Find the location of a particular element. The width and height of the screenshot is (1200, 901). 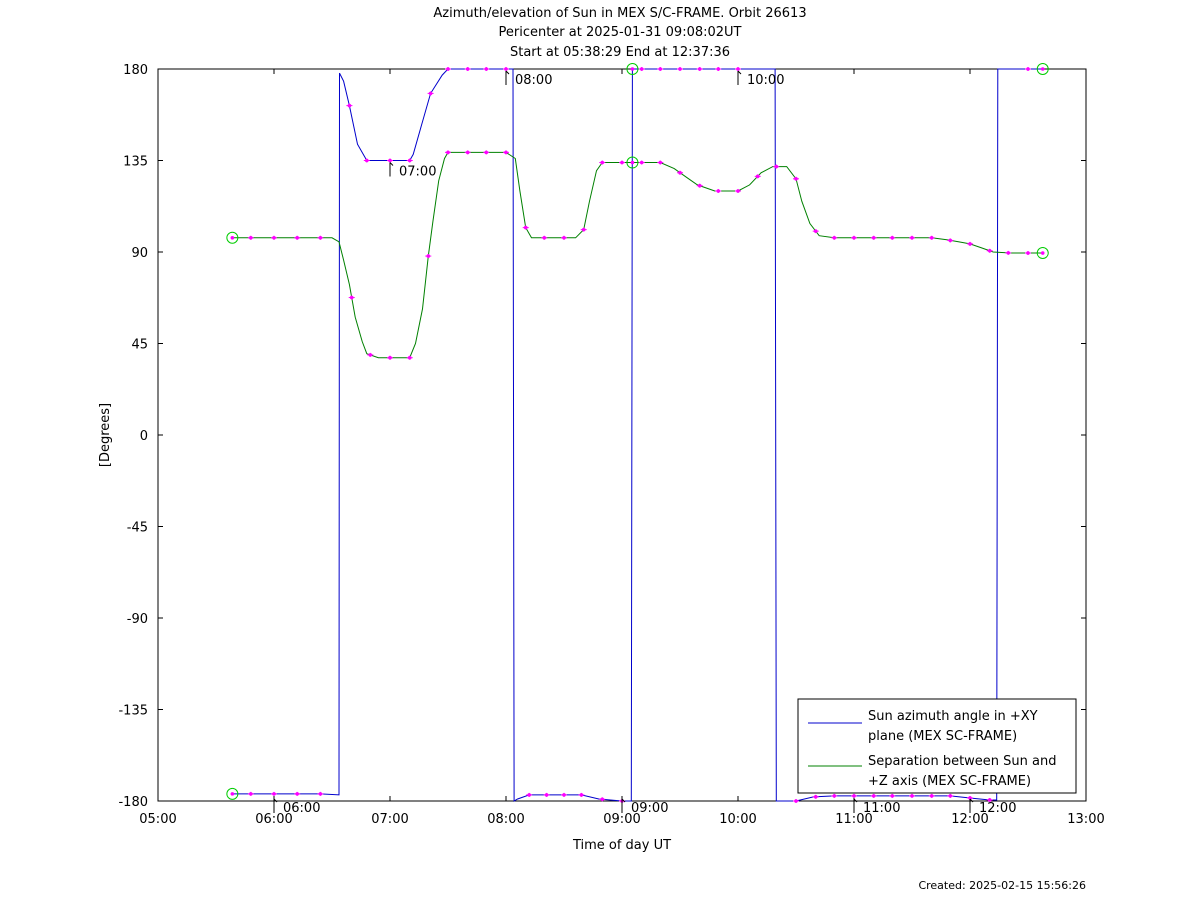

y-tick-label-5: -45 is located at coordinates (137, 528).